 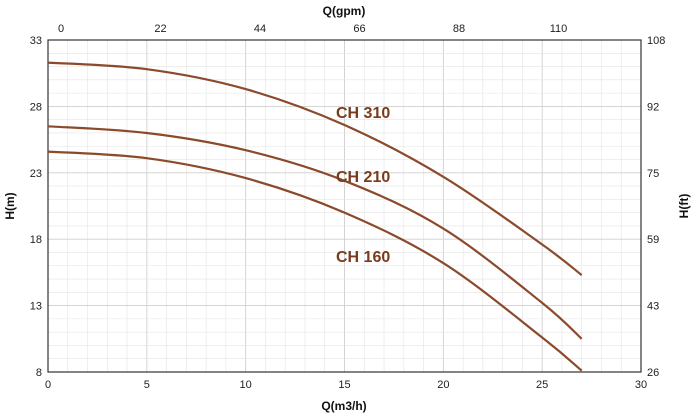 What do you see at coordinates (542, 385) in the screenshot?
I see `x-tick-label: 25` at bounding box center [542, 385].